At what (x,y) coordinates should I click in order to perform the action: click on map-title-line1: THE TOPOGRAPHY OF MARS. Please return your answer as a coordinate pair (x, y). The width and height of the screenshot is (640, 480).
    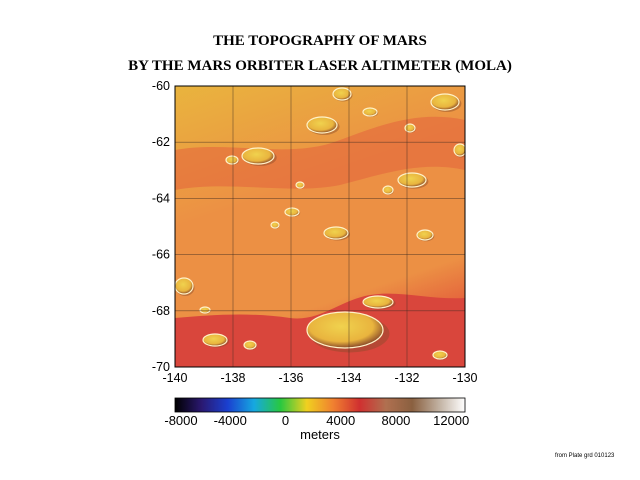
    Looking at the image, I should click on (320, 41).